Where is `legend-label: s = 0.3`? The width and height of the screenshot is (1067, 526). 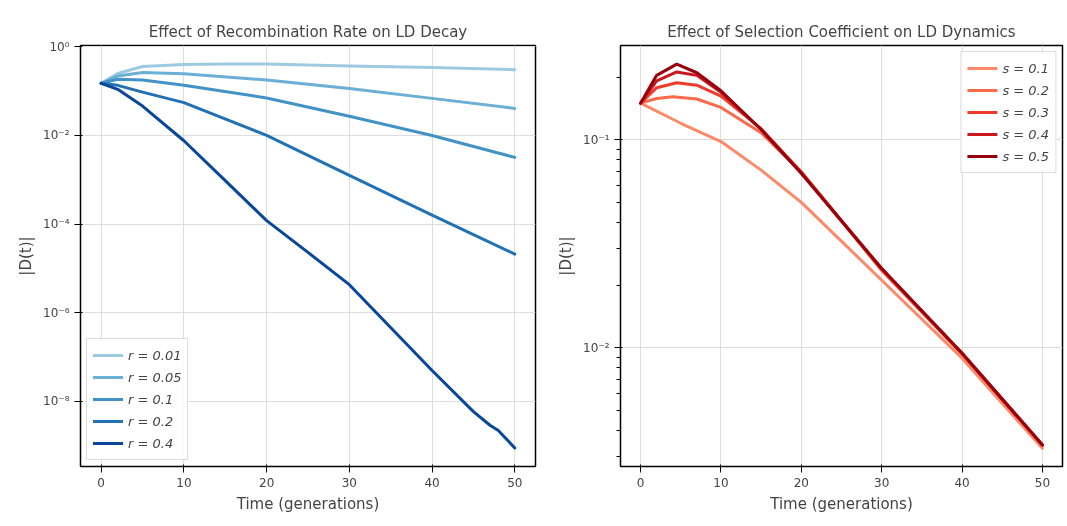
legend-label: s = 0.3 is located at coordinates (1025, 112).